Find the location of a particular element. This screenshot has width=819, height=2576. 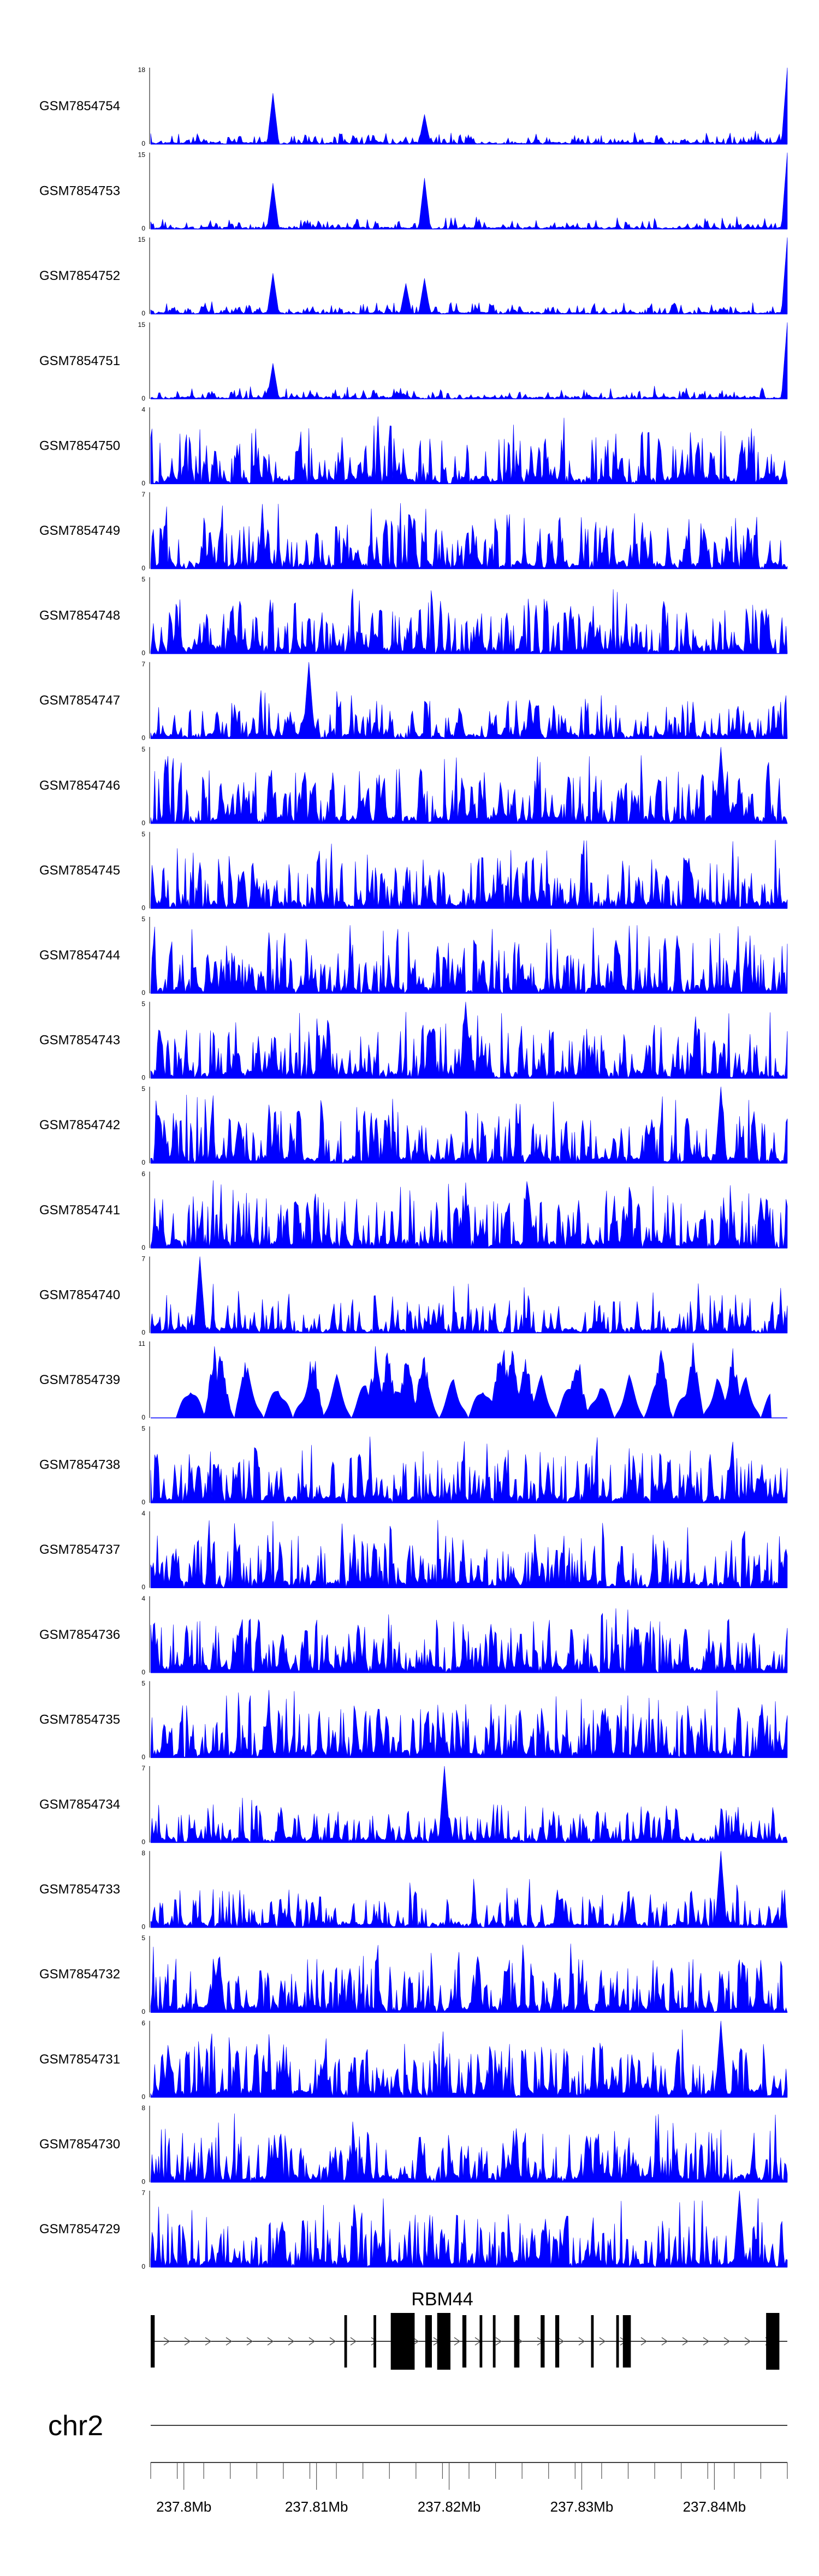

track-gsm7854754: GSM7854754 18 0 is located at coordinates (413, 106).